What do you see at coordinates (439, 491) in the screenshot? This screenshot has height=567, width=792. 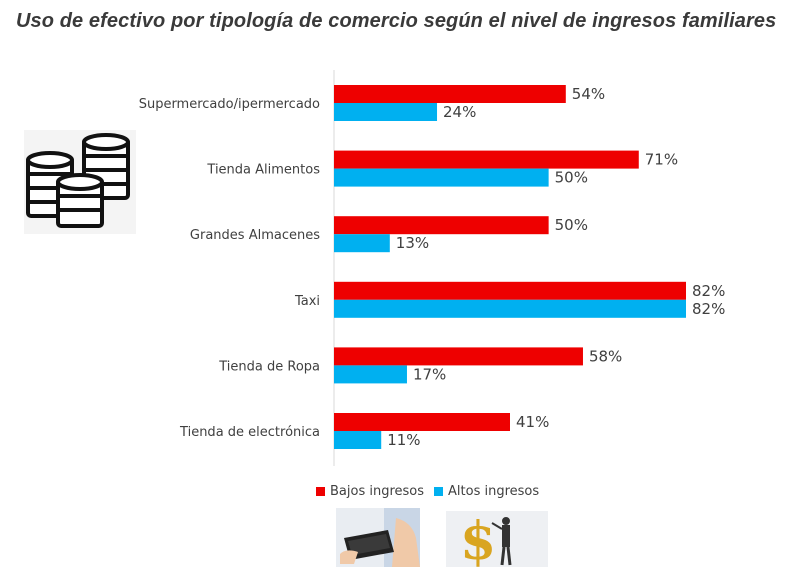 I see `legend-swatch-altos` at bounding box center [439, 491].